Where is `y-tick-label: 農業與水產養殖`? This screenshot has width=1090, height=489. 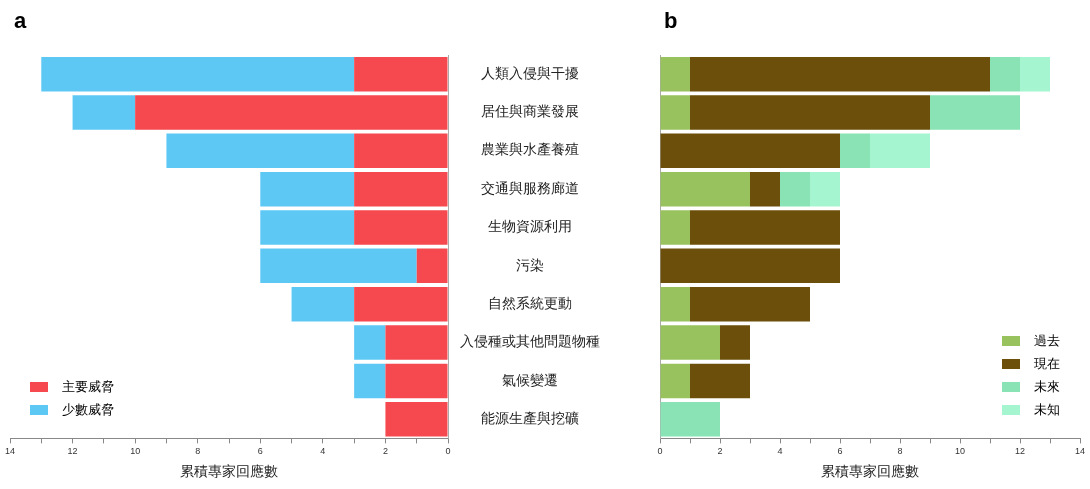
y-tick-label: 農業與水產養殖 is located at coordinates (530, 149).